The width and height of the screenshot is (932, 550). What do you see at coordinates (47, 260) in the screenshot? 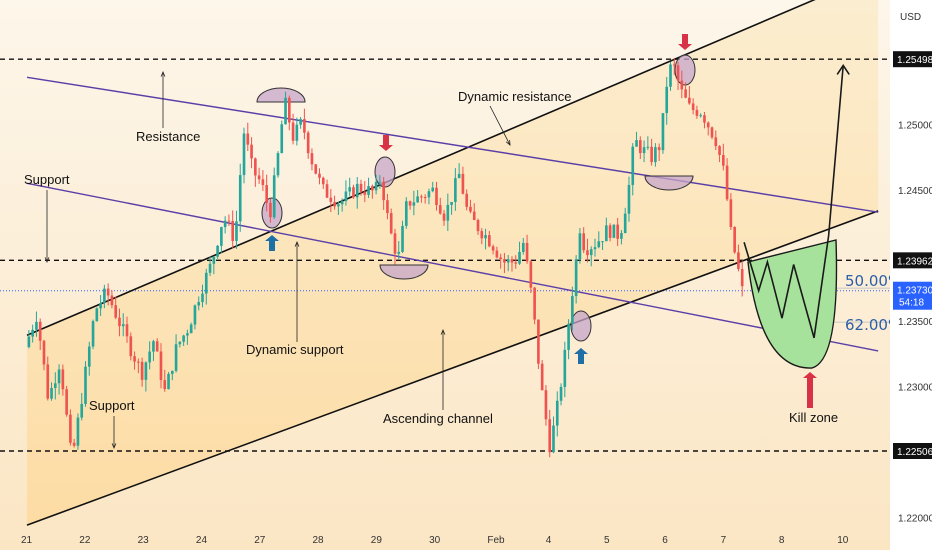
I see `pointer-support-top-head` at bounding box center [47, 260].